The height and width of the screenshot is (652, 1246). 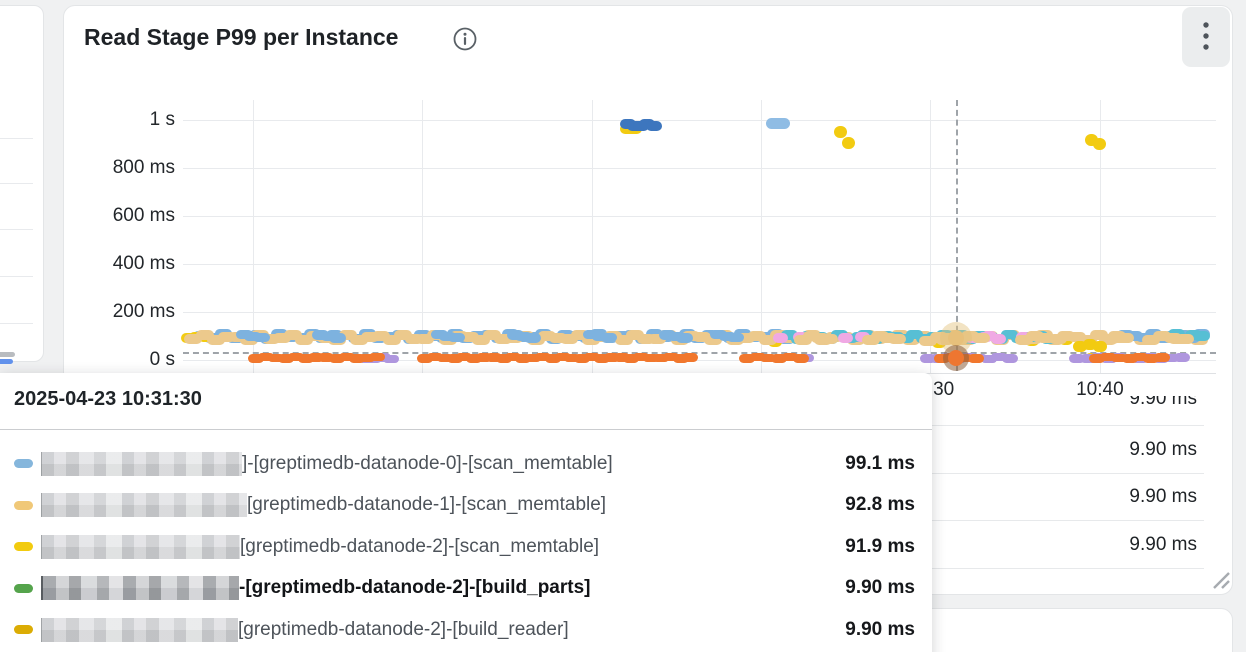 I want to click on resize-handle-icon, so click(x=1221, y=580).